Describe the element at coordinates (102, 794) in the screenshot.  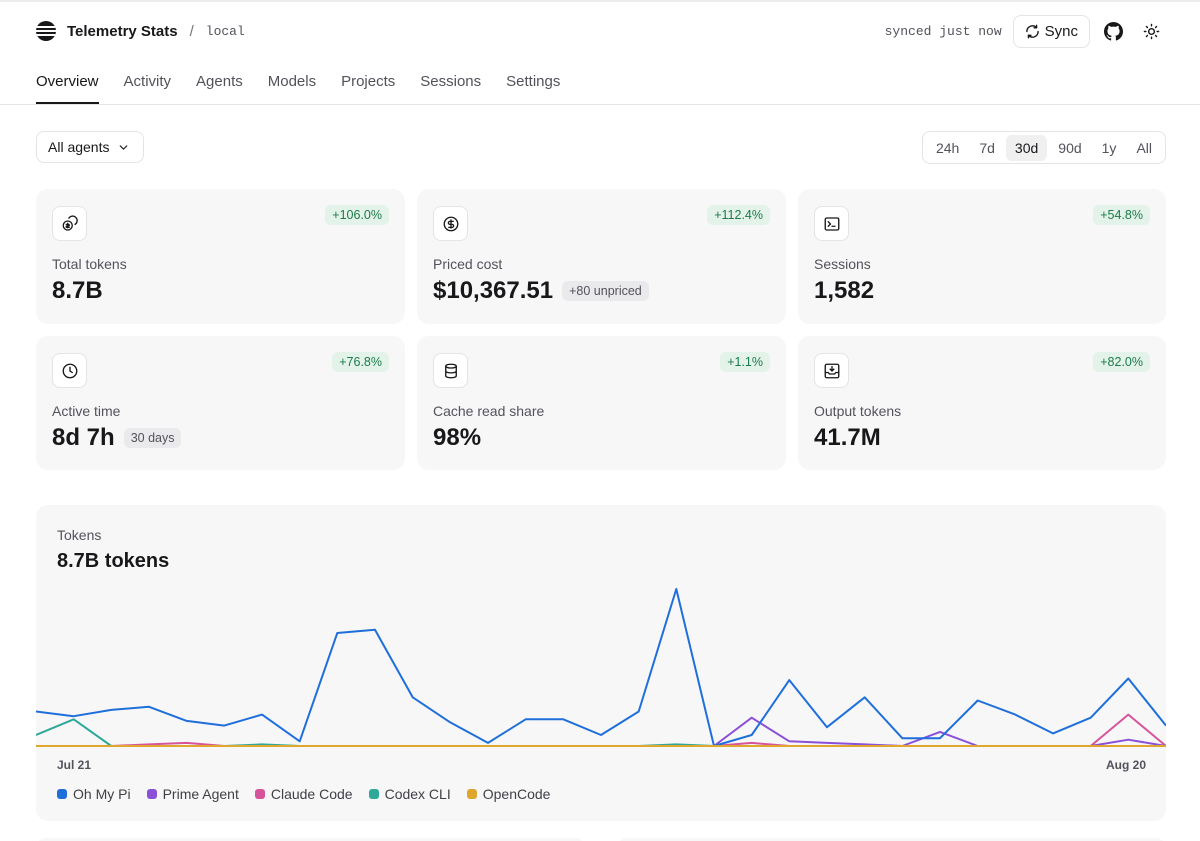
I see `legend-label: Oh My Pi` at that location.